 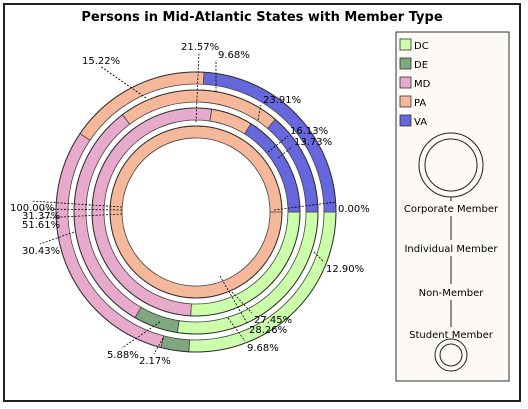 I want to click on label-nonmember-va: 13.73%, so click(x=313, y=142).